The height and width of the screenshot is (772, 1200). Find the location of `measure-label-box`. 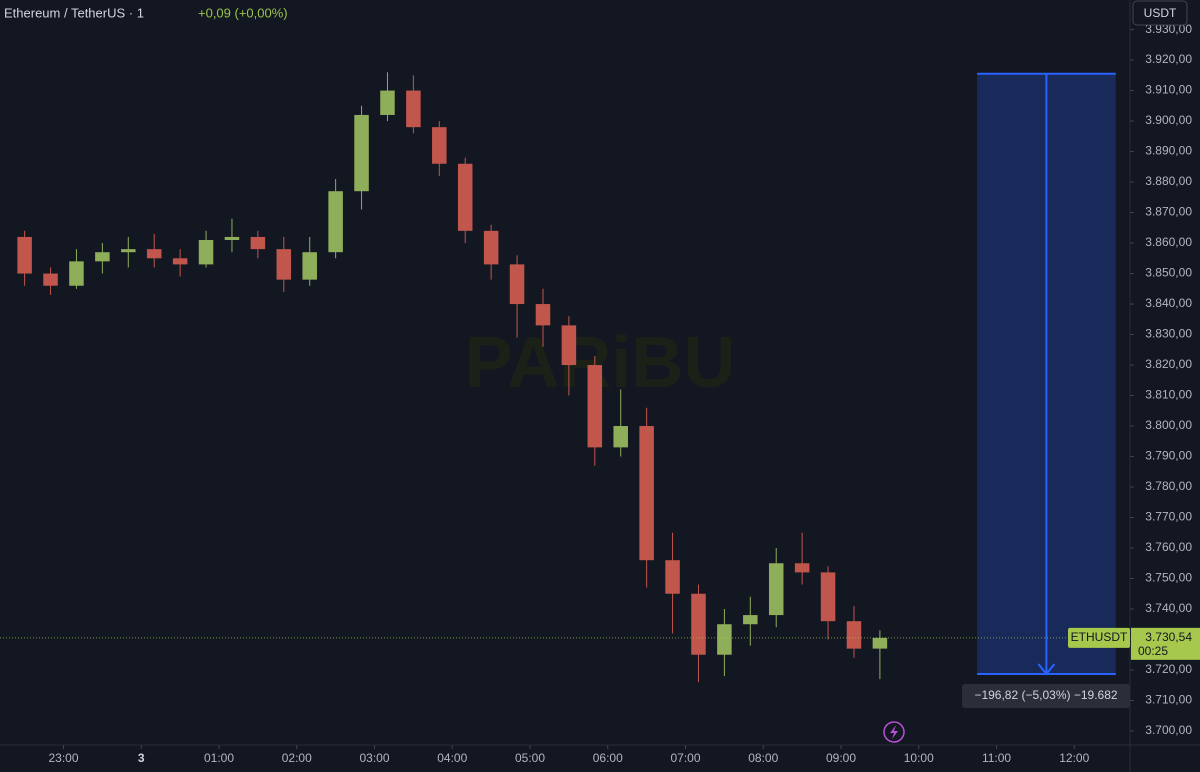

measure-label-box is located at coordinates (1046, 696).